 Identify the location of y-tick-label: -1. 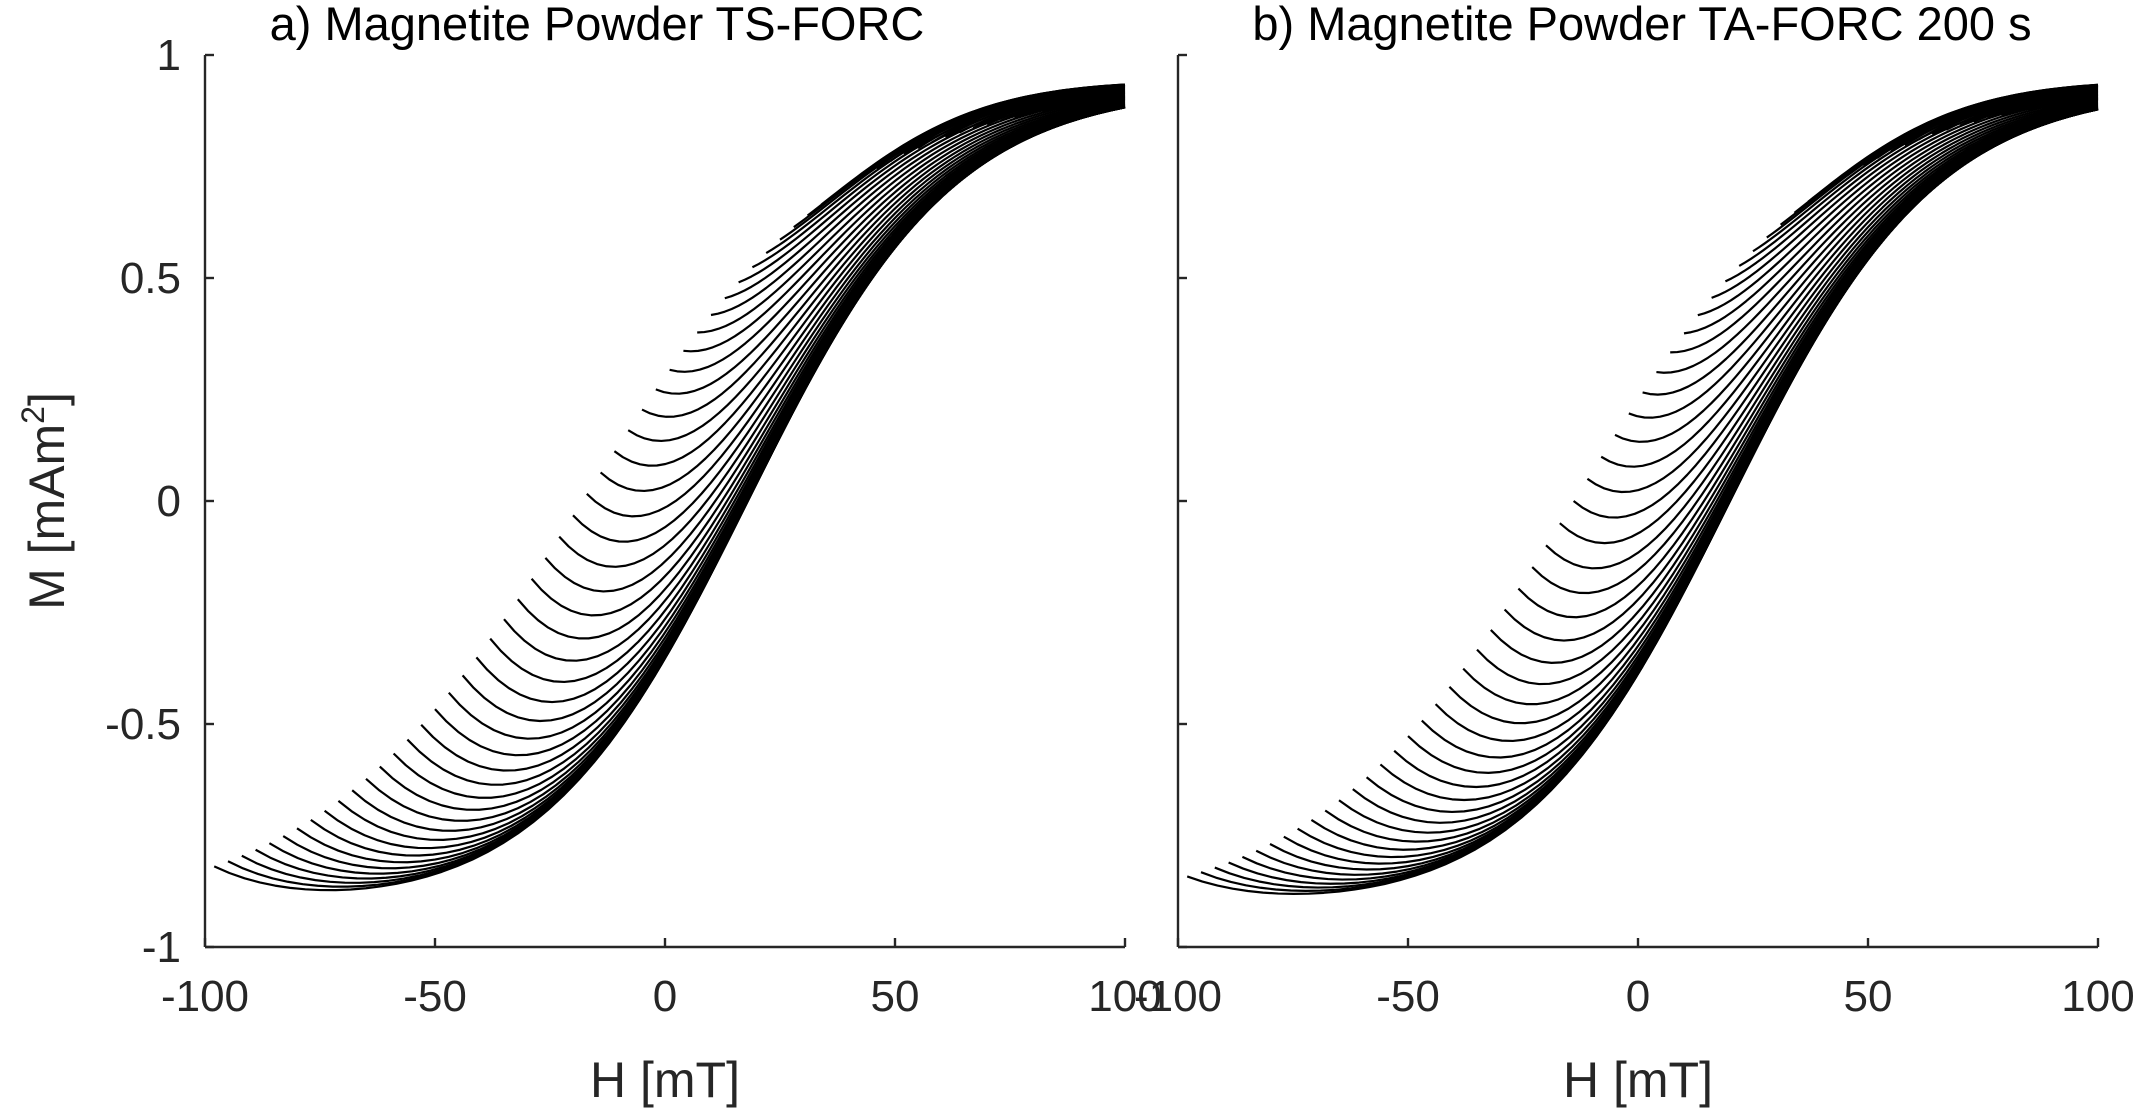
(161, 947).